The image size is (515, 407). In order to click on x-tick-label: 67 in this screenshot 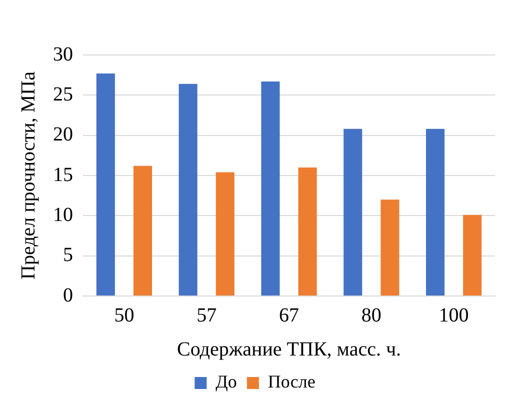, I will do `click(289, 315)`.